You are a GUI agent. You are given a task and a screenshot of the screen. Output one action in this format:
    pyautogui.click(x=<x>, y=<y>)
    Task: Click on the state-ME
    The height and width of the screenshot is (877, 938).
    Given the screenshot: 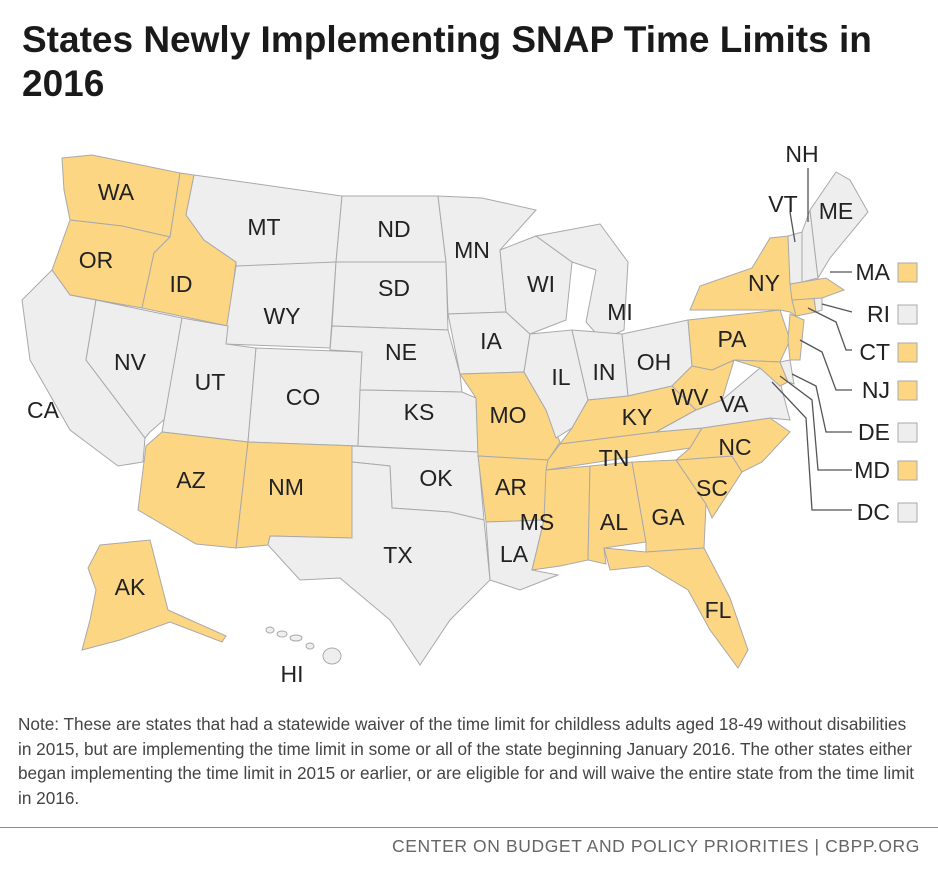 What is the action you would take?
    pyautogui.click(x=839, y=225)
    